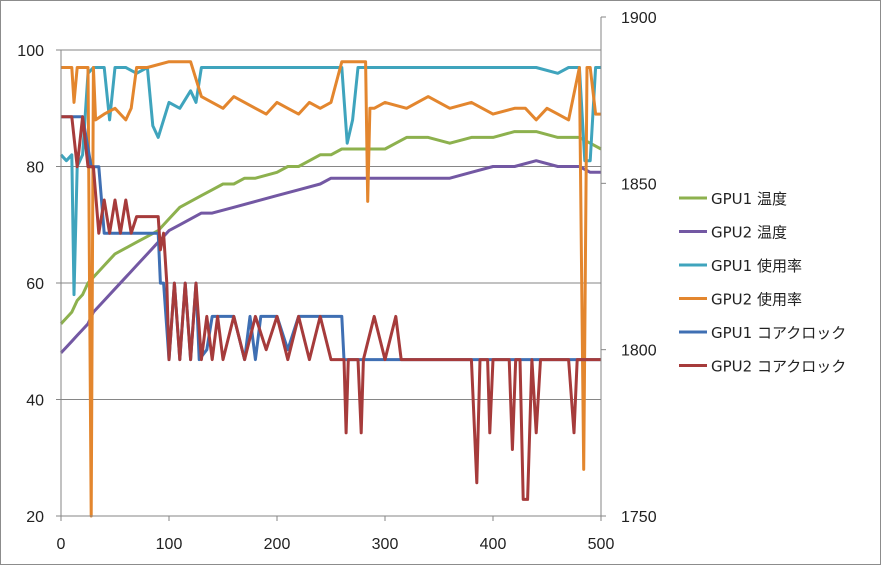 This screenshot has width=881, height=565. I want to click on x-tick-label-2: 200, so click(277, 544).